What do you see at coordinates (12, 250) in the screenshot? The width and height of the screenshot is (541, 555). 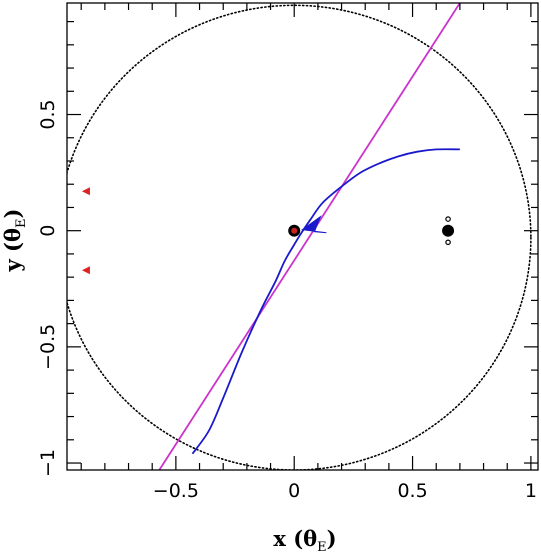 I see `y-axis-label-main: y (θ` at bounding box center [12, 250].